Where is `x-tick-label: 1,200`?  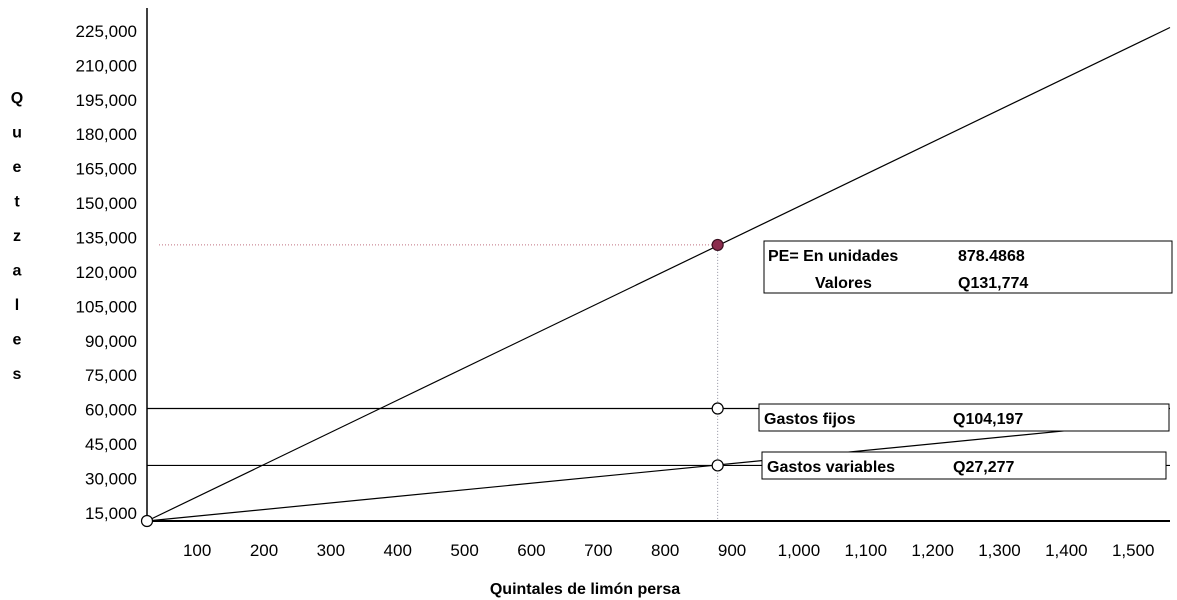 x-tick-label: 1,200 is located at coordinates (932, 550).